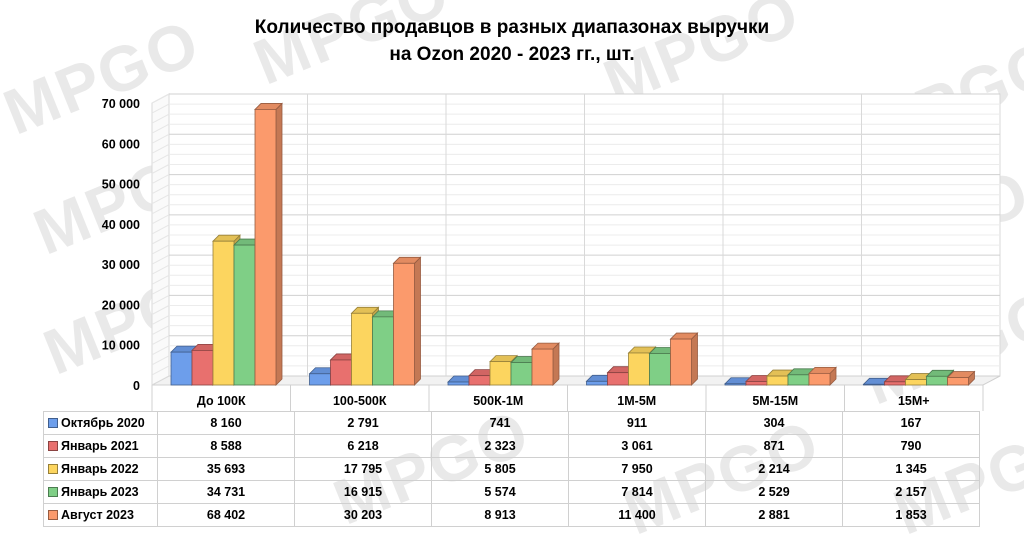  I want to click on y-tick-label: 10 000, so click(121, 346).